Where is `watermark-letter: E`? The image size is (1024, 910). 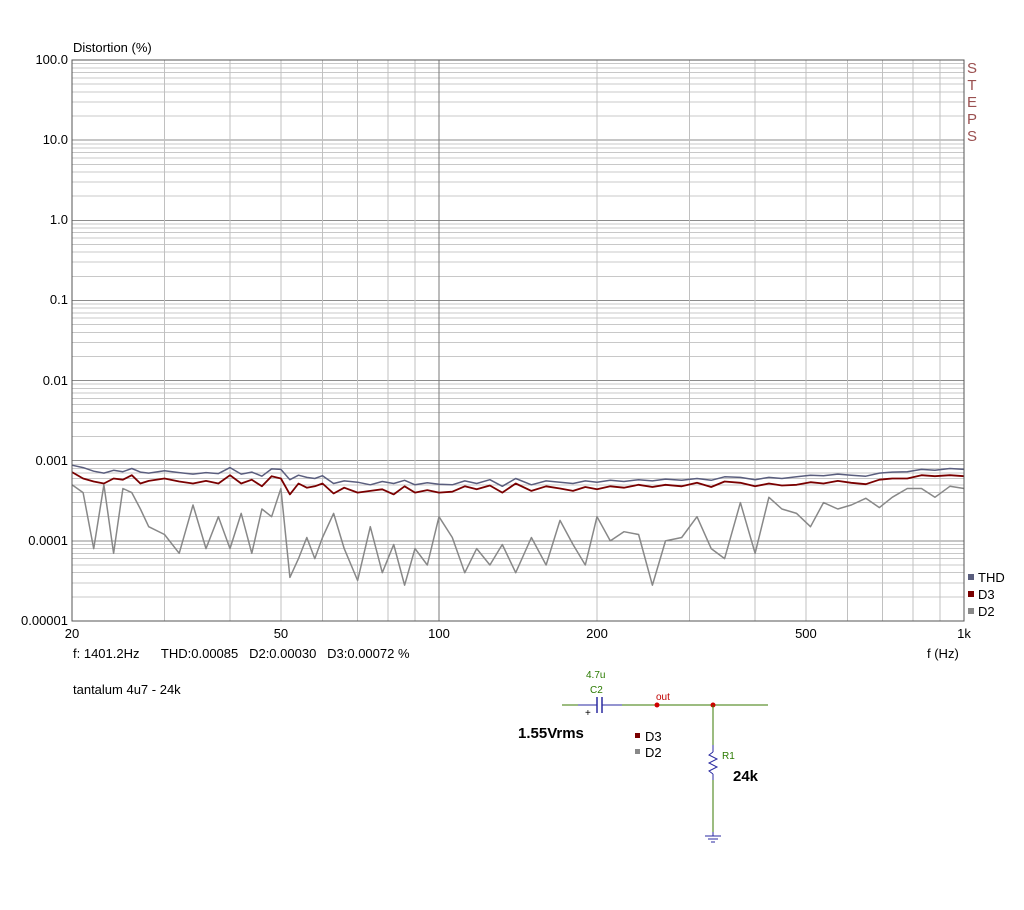 watermark-letter: E is located at coordinates (971, 102).